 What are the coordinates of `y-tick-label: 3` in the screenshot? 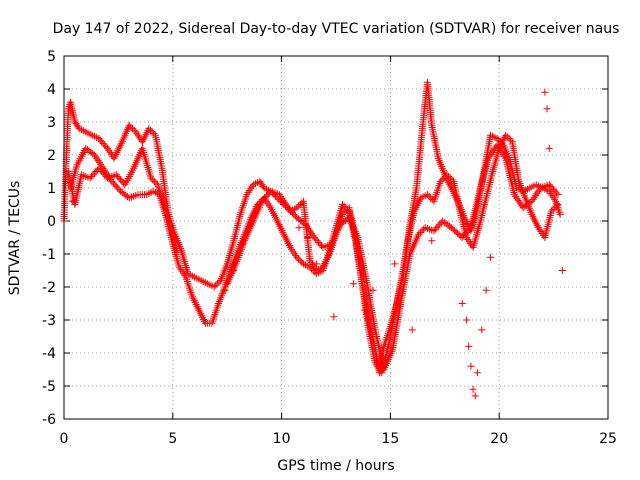 It's located at (51, 123).